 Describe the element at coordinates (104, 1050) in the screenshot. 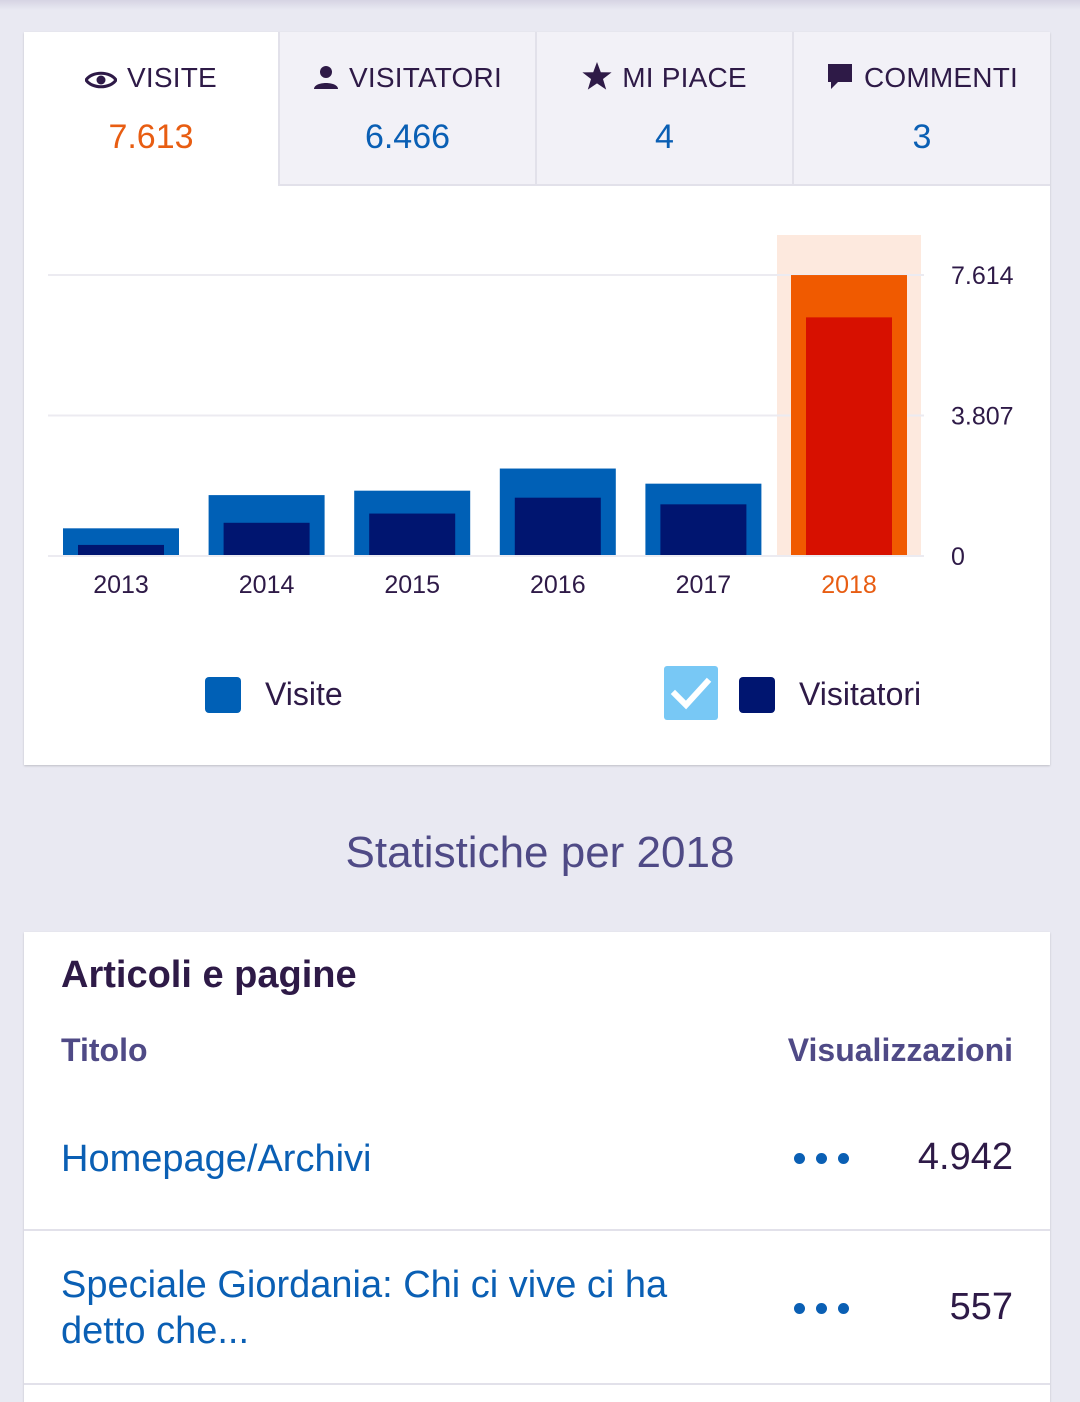

I see `column-header-title: Titolo` at that location.